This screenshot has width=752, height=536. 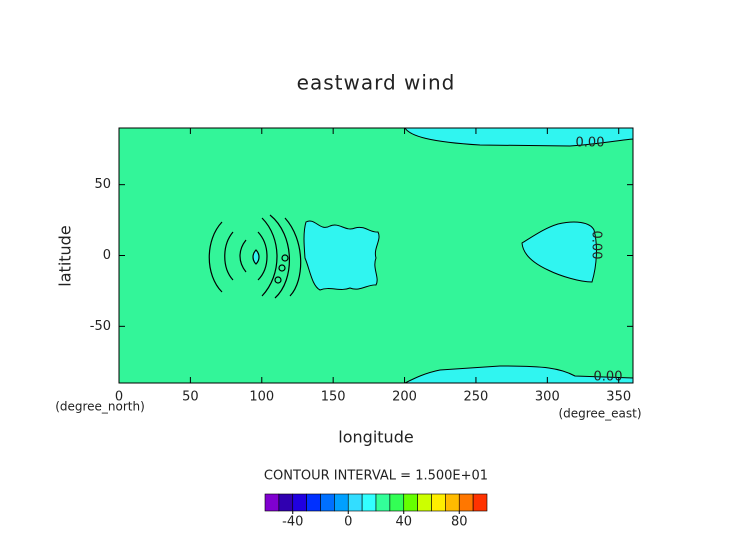 What do you see at coordinates (119, 397) in the screenshot?
I see `x-tick-label: 0` at bounding box center [119, 397].